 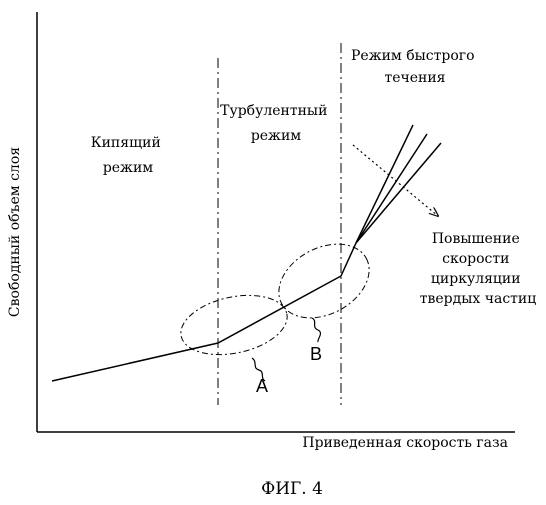 I want to click on region-label-fast: Режим быстрого течения, so click(x=415, y=67).